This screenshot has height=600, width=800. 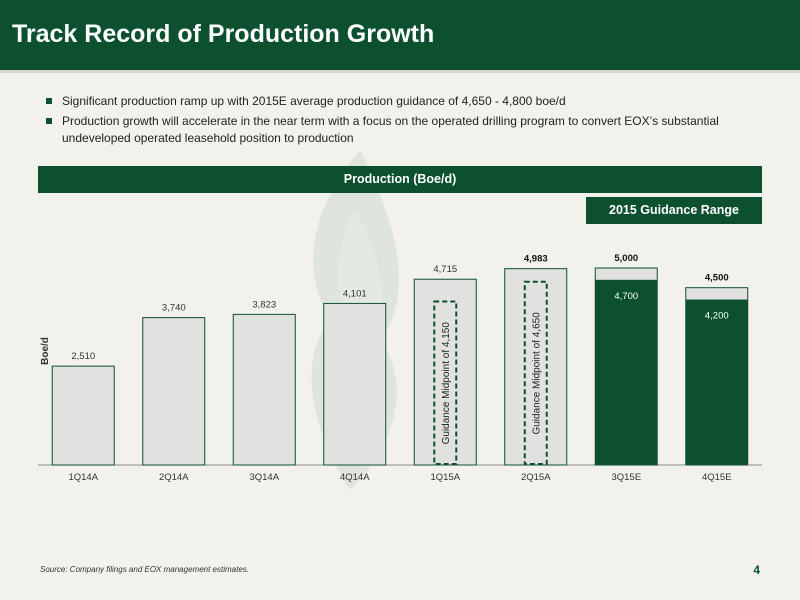 I want to click on value-label-1Q14A: 2,510, so click(x=83, y=356).